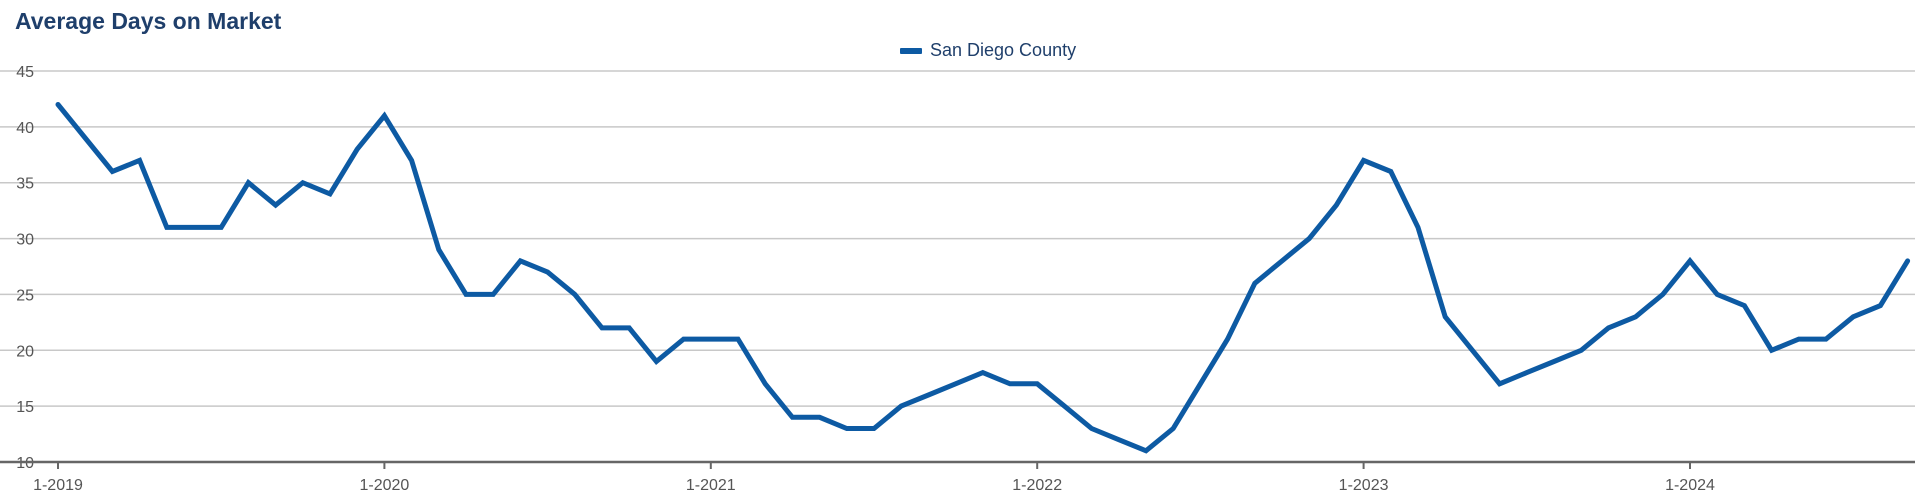  I want to click on y-tick-label: 30, so click(25, 240).